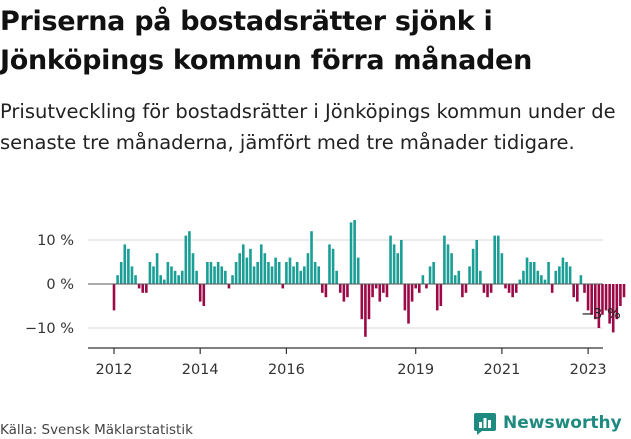 The height and width of the screenshot is (439, 631). Describe the element at coordinates (96, 430) in the screenshot. I see `source-note: Källa: Svensk Mäklarstatistik` at that location.